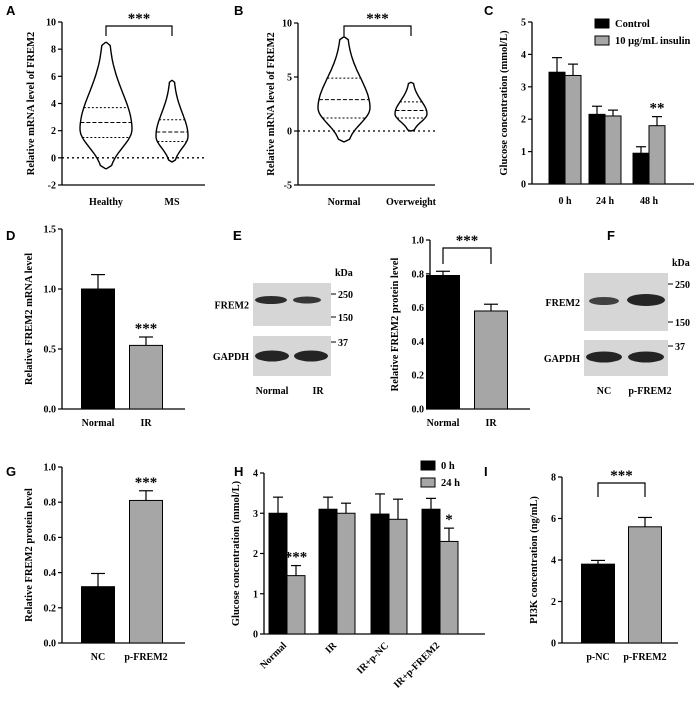  I want to click on legend-label: 24 h, so click(450, 483).